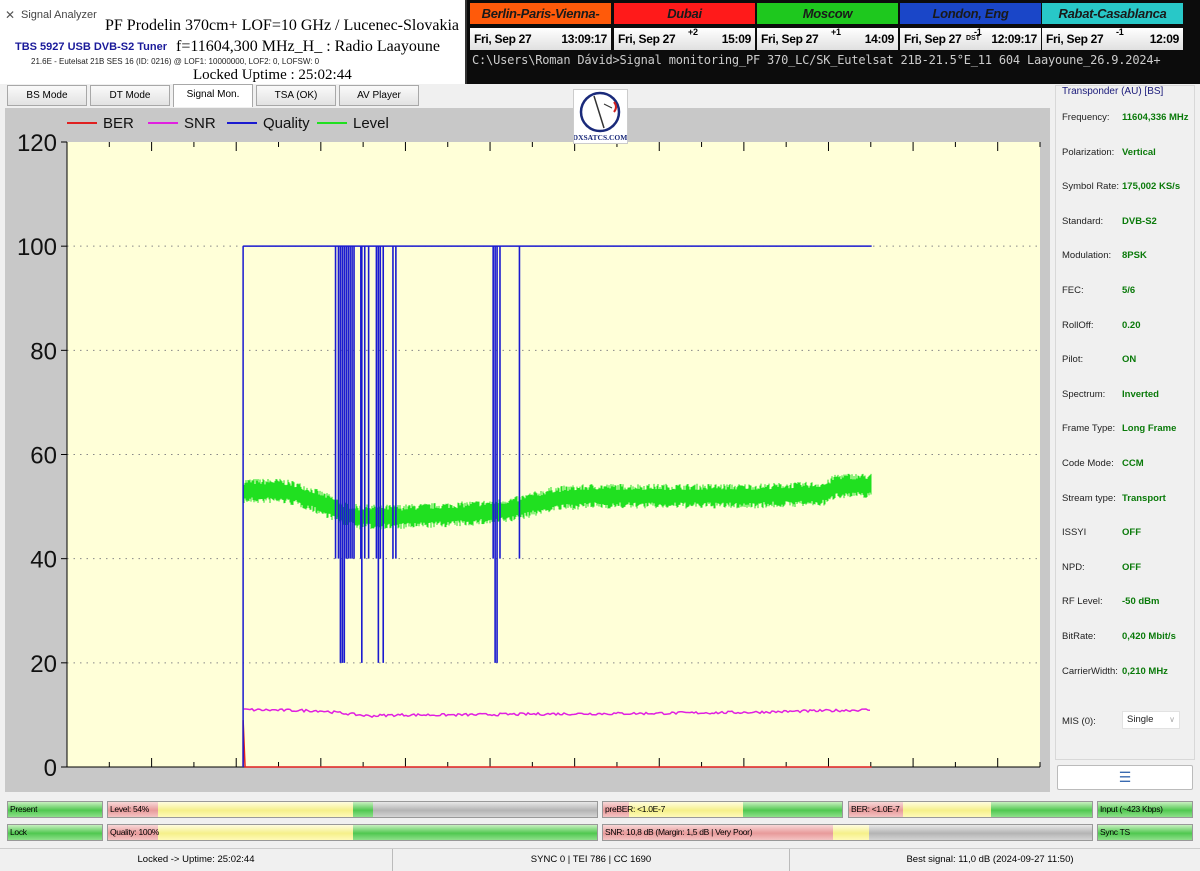  Describe the element at coordinates (1144, 498) in the screenshot. I see `transponder-value: Transport` at that location.